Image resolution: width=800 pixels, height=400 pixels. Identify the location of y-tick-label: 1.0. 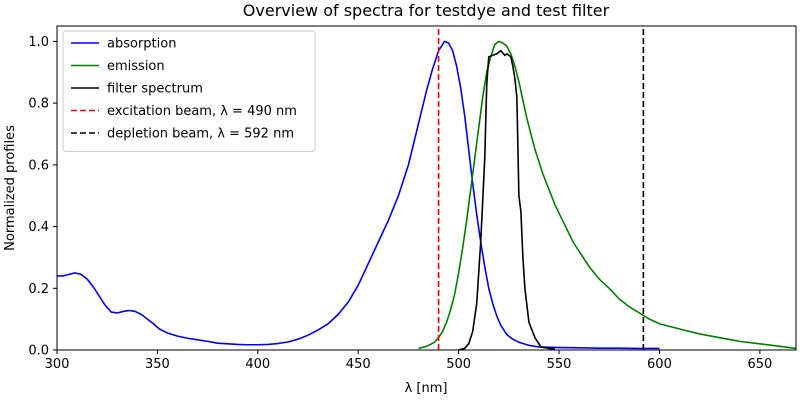
(38, 42).